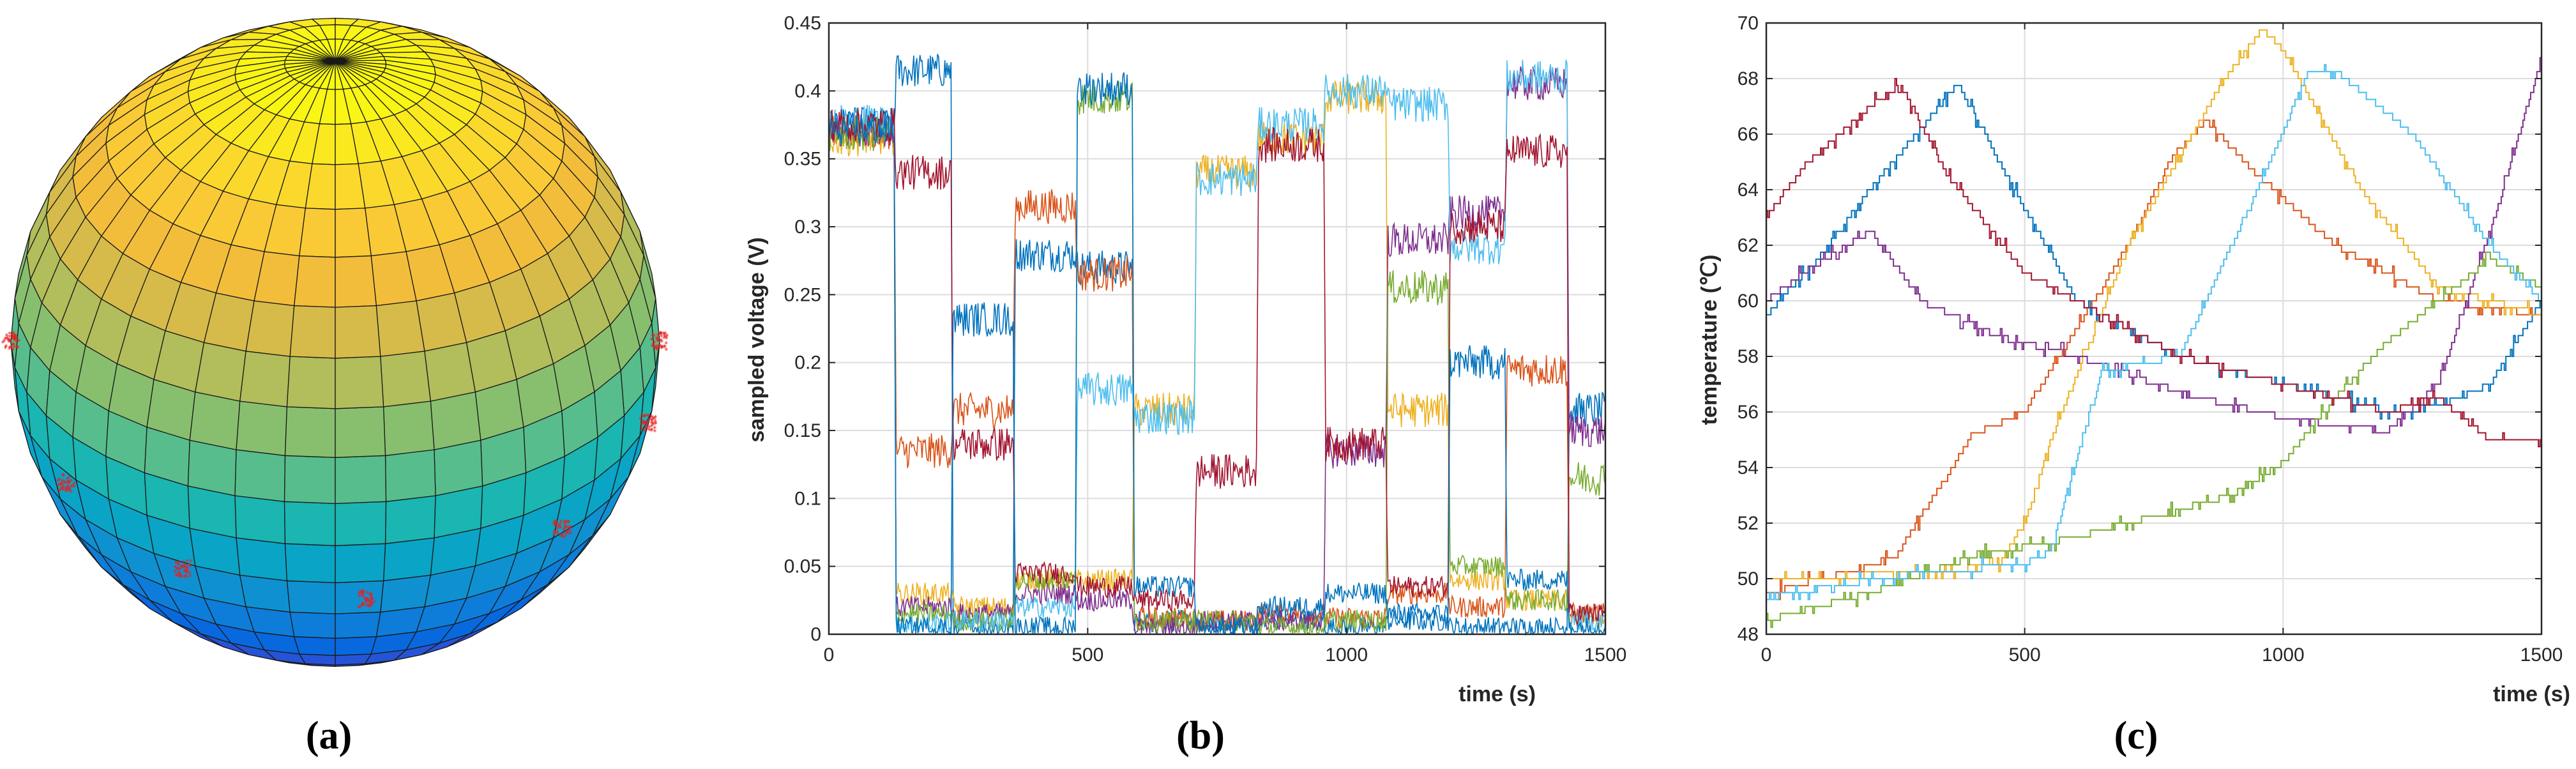 Image resolution: width=2576 pixels, height=769 pixels. What do you see at coordinates (2154, 252) in the screenshot?
I see `temperature-series-blue` at bounding box center [2154, 252].